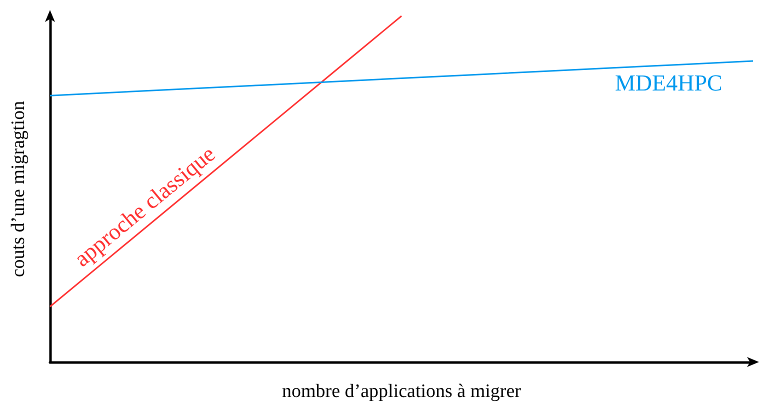  I want to click on y-axis-title: couts d’une migragtion, so click(18, 189).